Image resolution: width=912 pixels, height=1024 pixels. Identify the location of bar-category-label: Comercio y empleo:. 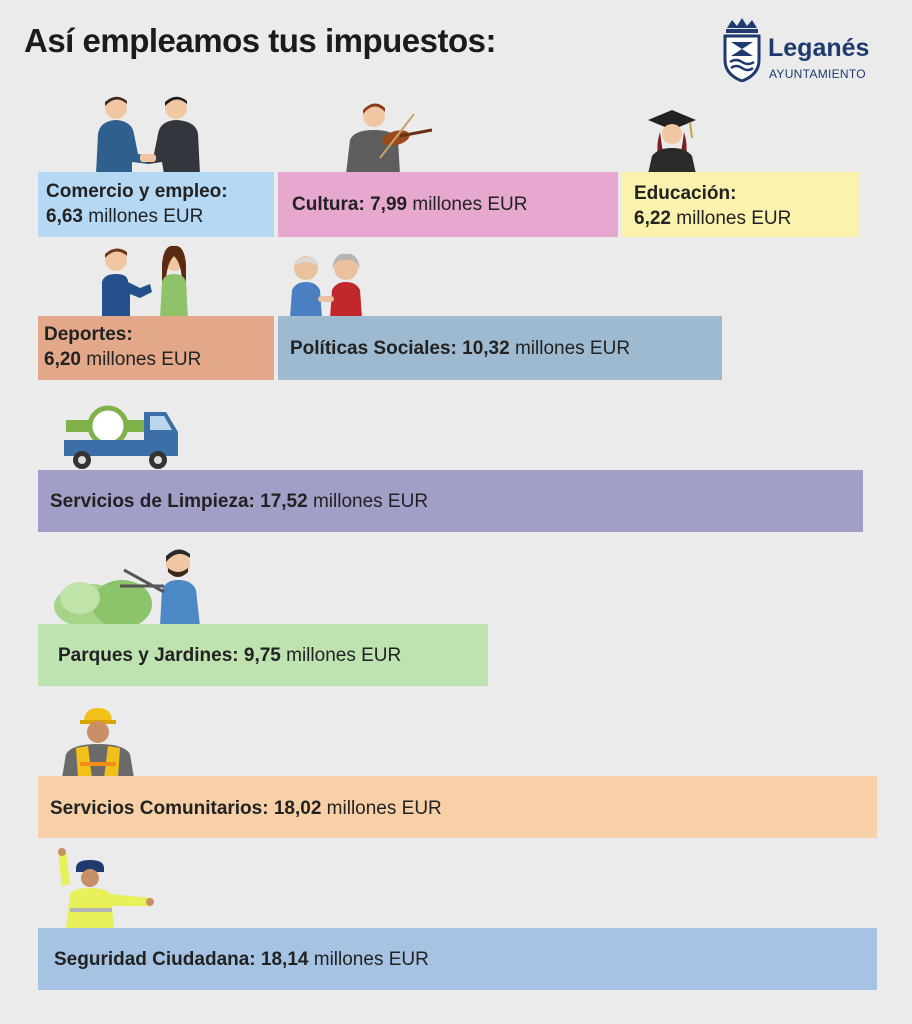
(137, 191).